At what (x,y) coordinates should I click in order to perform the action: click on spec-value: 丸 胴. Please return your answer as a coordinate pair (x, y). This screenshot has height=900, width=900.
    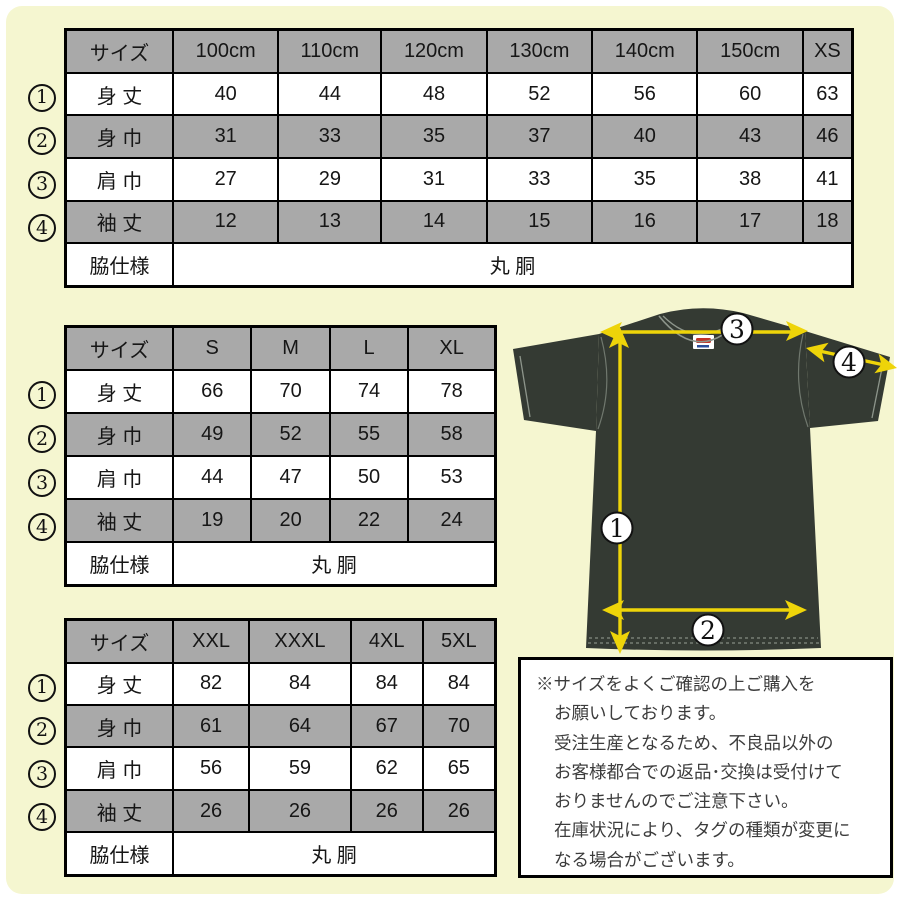
    Looking at the image, I should click on (334, 854).